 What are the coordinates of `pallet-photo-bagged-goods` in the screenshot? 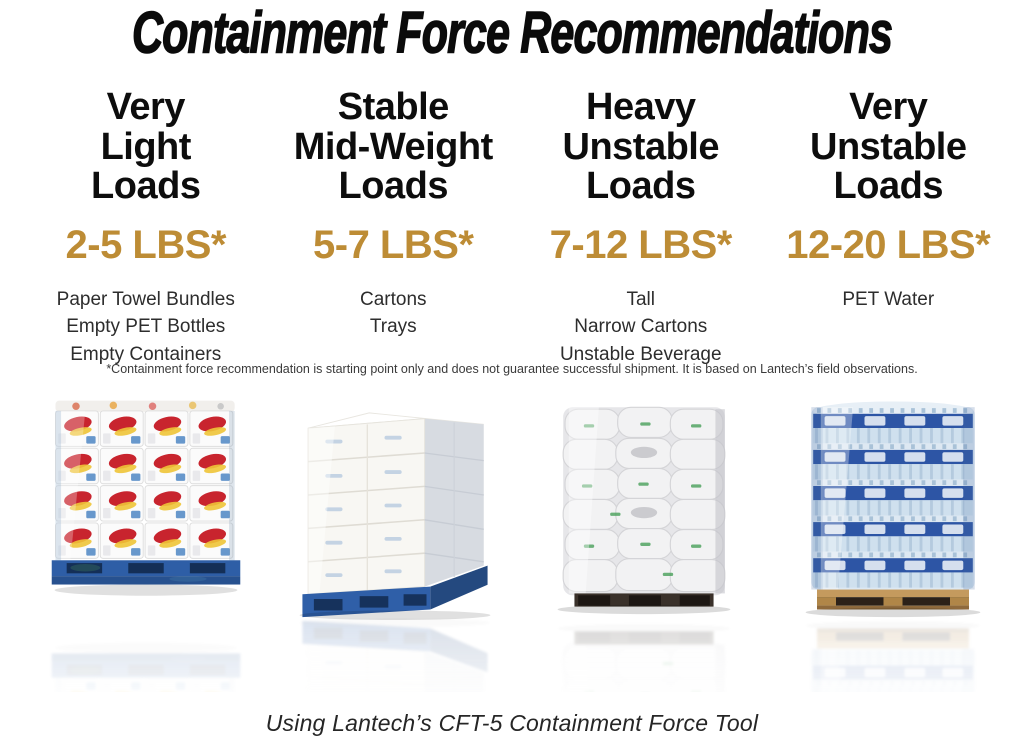 It's located at (643, 506).